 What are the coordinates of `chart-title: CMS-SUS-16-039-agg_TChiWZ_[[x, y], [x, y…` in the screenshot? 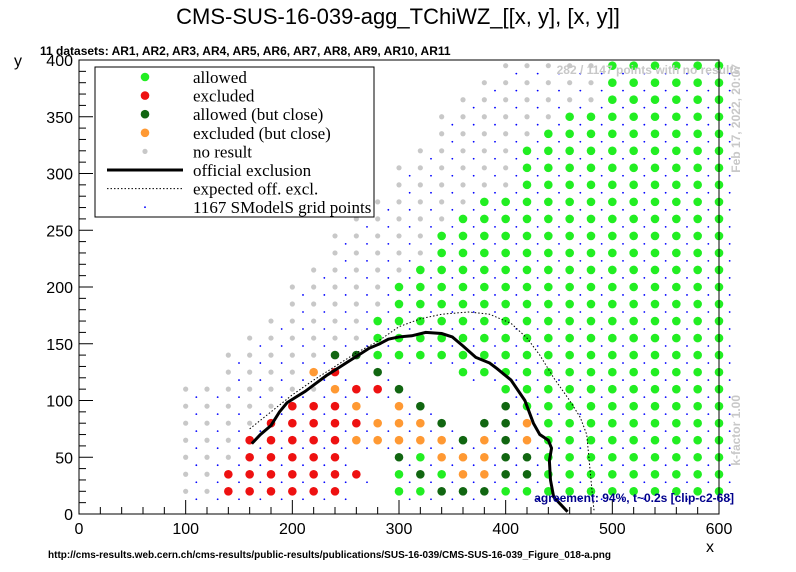 It's located at (398, 16).